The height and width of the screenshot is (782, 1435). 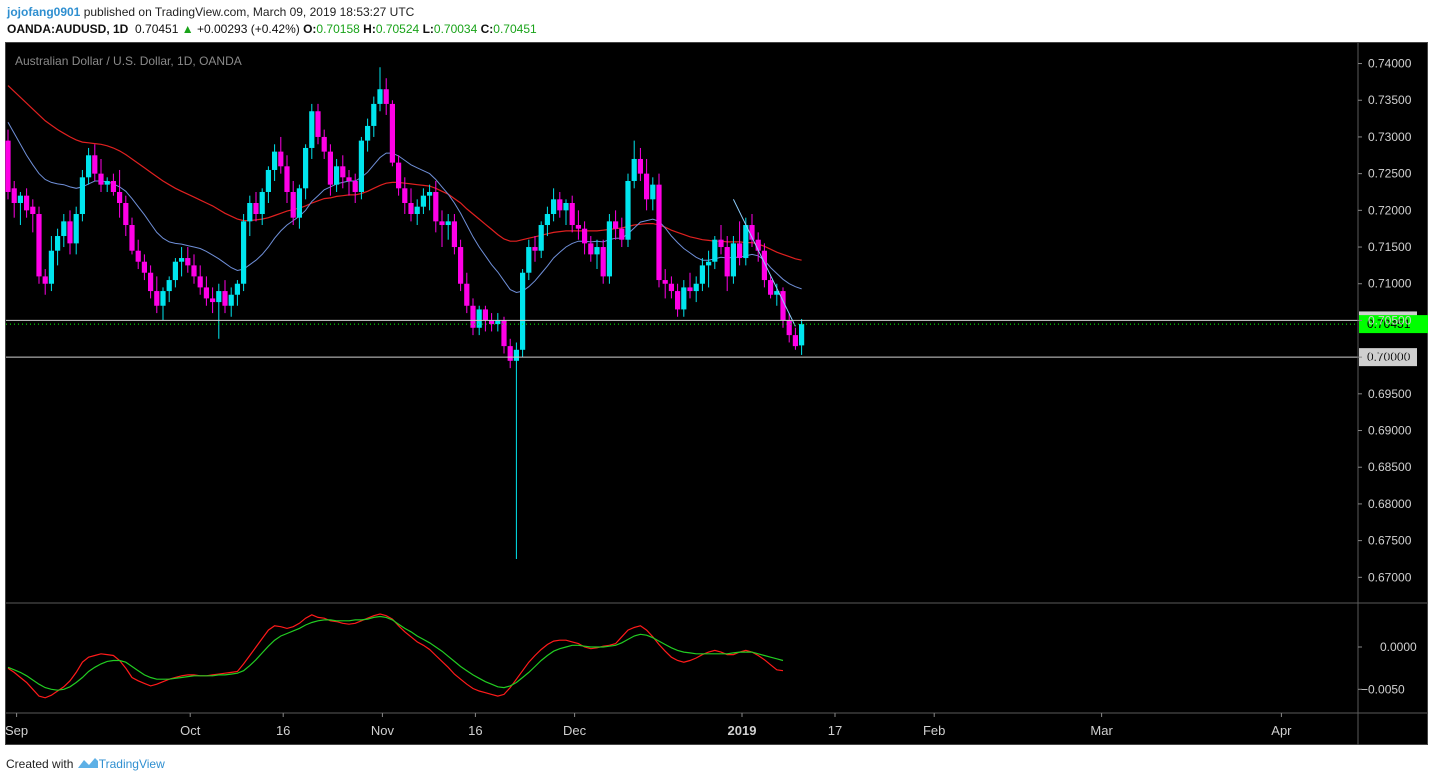 What do you see at coordinates (248, 29) in the screenshot?
I see `price-change: +0.00293 (+0.42%)` at bounding box center [248, 29].